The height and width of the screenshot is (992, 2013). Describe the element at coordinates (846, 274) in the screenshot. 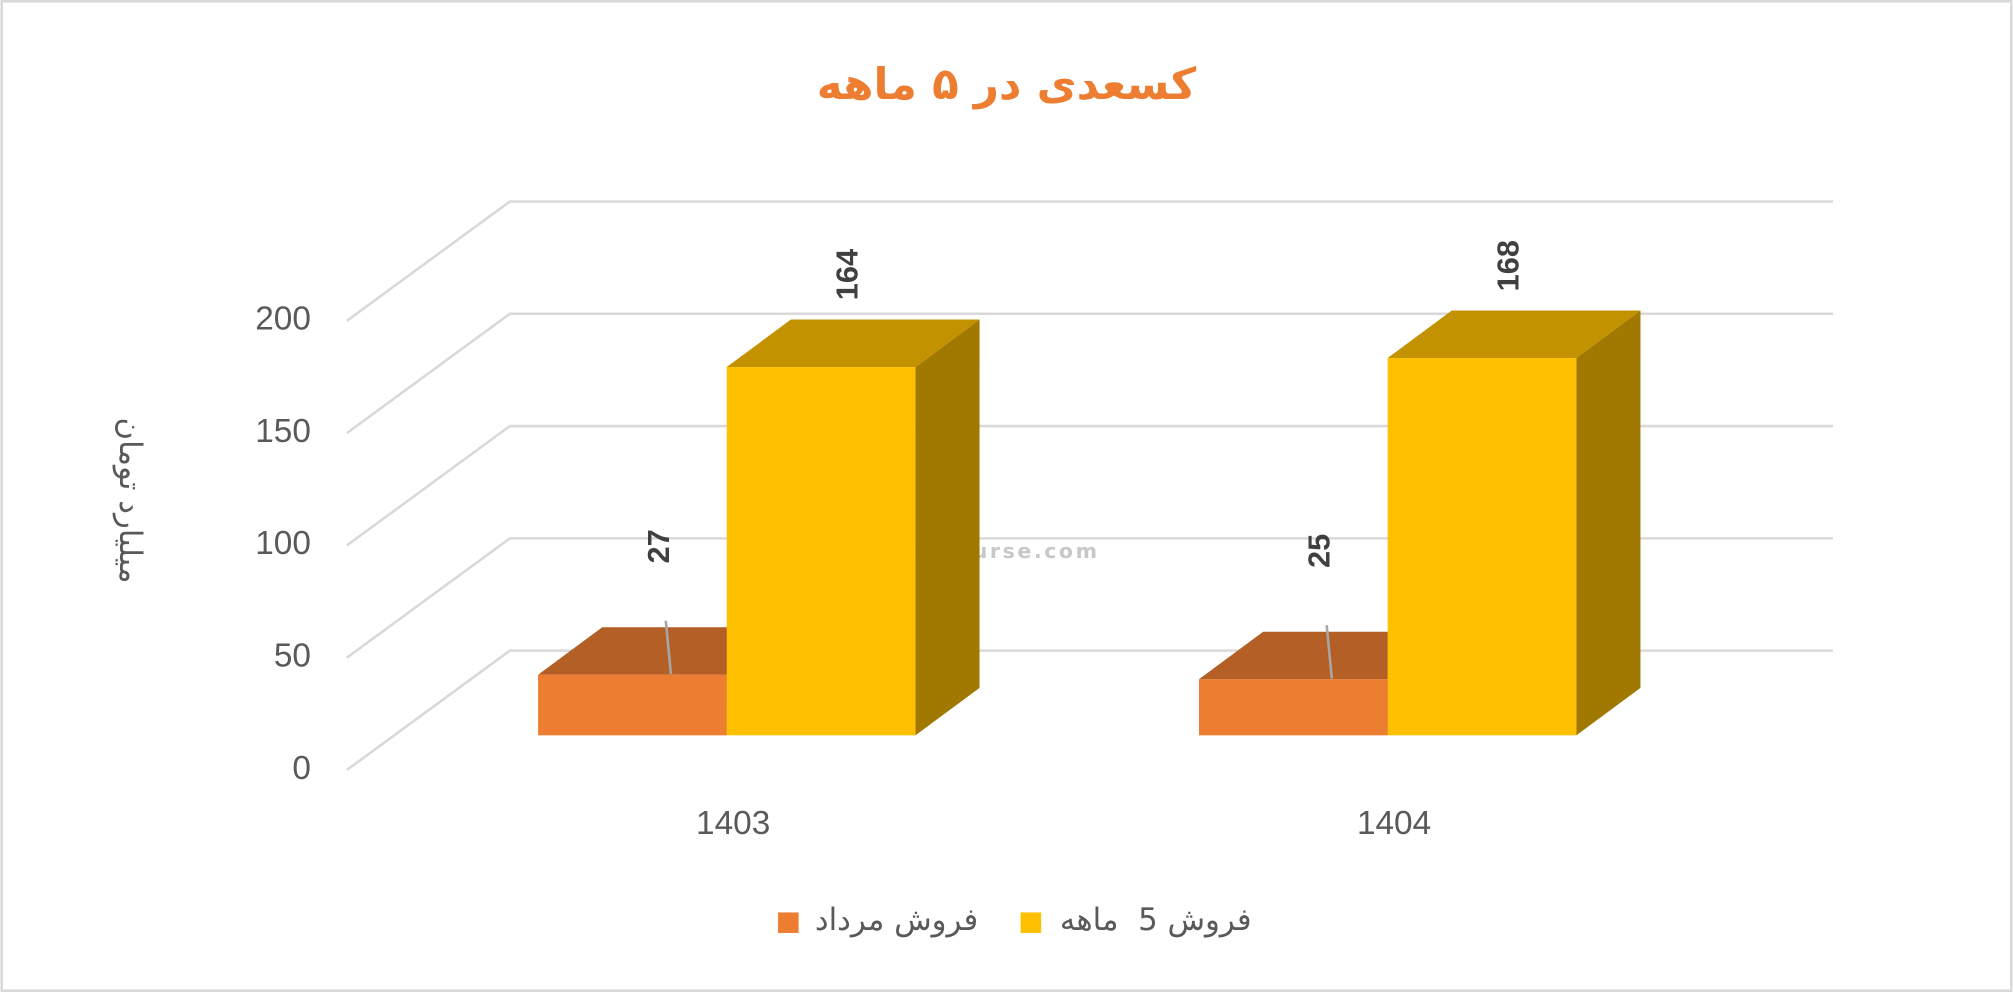

I see `value-label: 164` at that location.